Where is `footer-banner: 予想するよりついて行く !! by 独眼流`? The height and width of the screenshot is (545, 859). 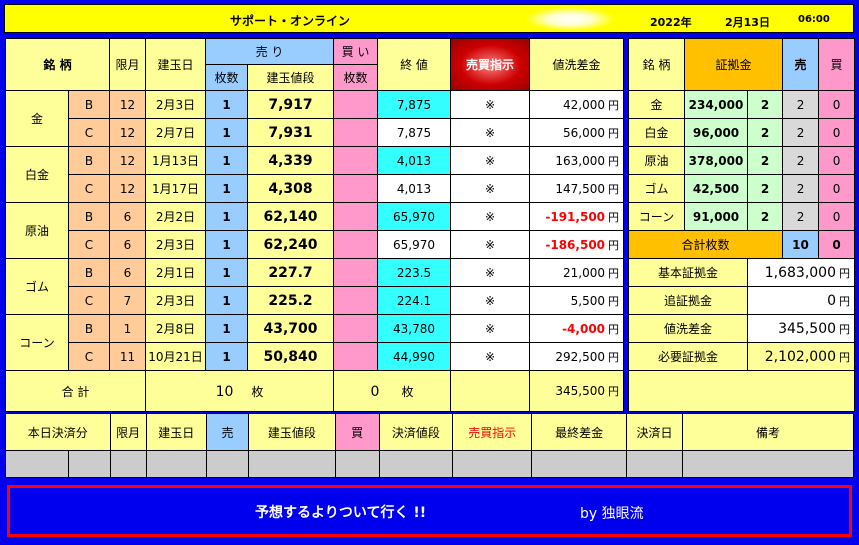 footer-banner: 予想するよりついて行く !! by 独眼流 is located at coordinates (429, 511).